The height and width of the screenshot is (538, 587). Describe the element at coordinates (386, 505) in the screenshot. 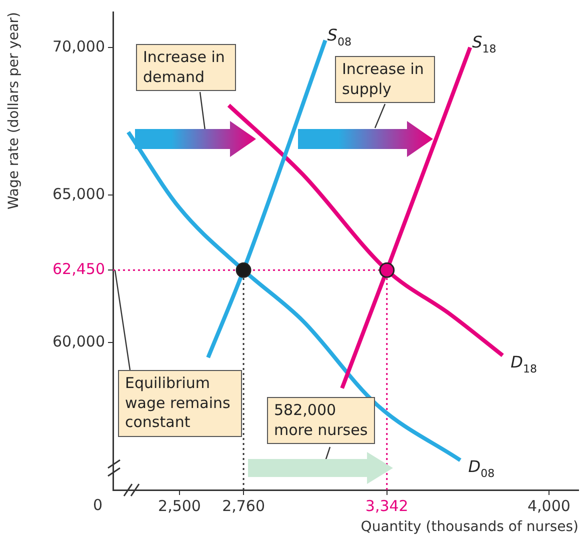

I see `x-tick-label: 3,342` at that location.